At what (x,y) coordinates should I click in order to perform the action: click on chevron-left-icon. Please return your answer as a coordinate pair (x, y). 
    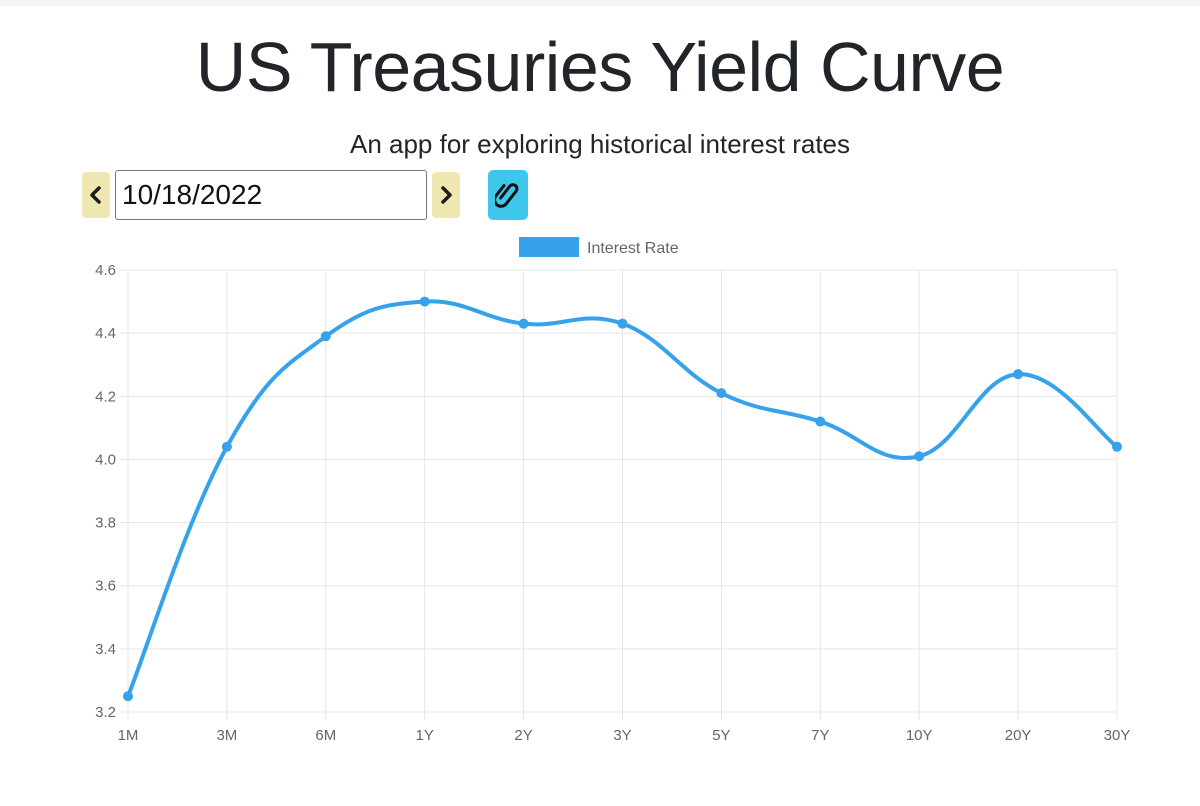
    Looking at the image, I should click on (95, 195).